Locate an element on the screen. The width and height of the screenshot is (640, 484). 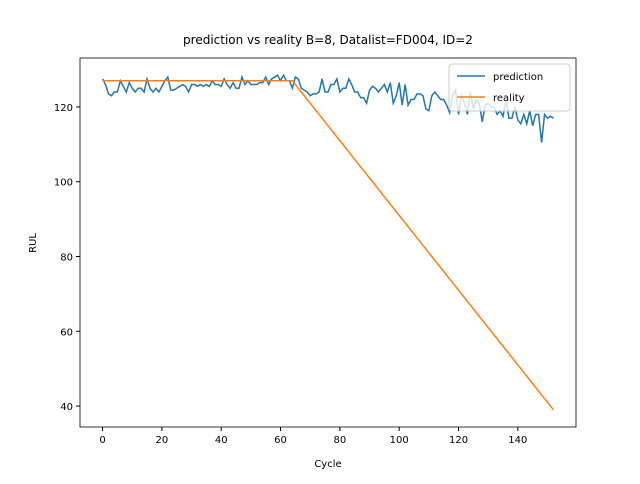
legend-label: reality is located at coordinates (509, 98).